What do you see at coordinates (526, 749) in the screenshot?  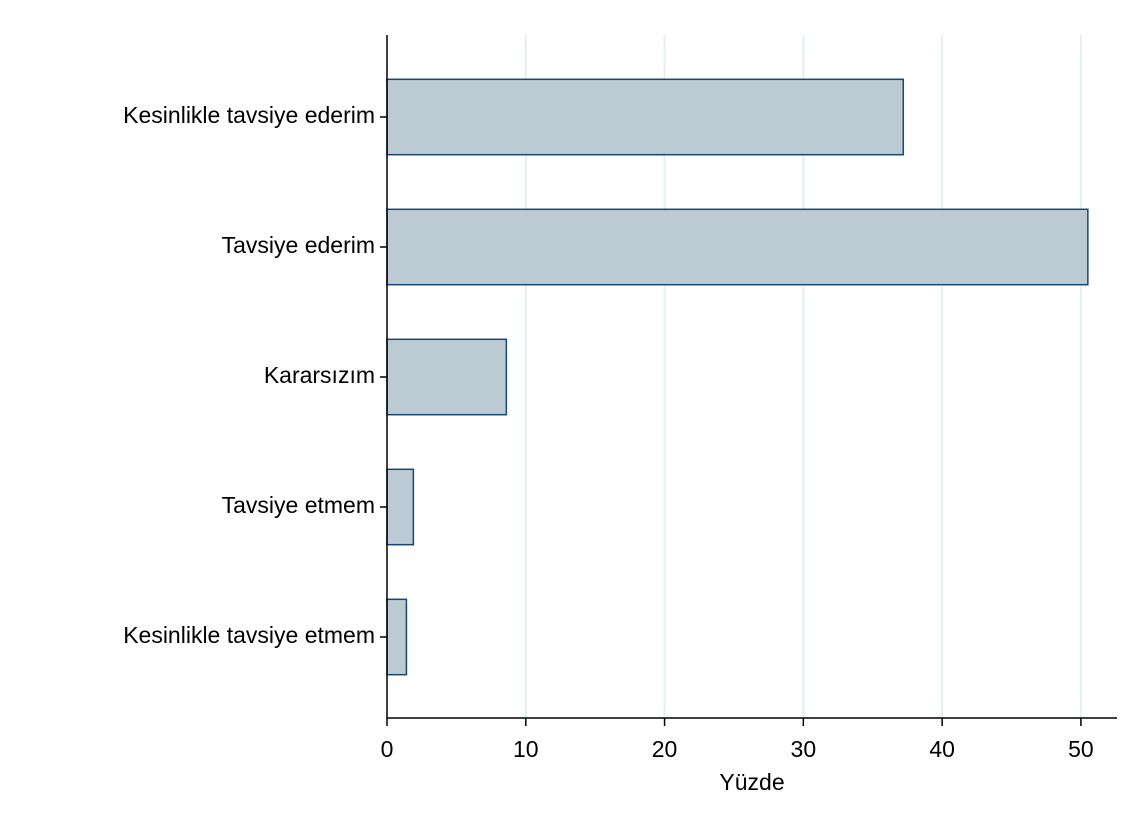 I see `x-tick-label: 10` at bounding box center [526, 749].